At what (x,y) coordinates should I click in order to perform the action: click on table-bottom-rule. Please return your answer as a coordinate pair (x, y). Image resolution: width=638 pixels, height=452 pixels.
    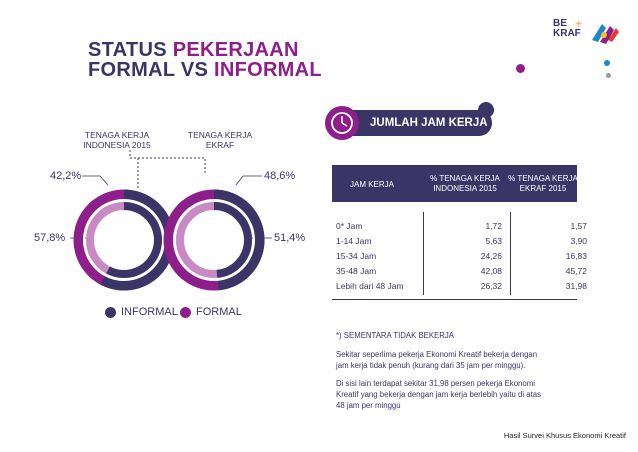
    Looking at the image, I should click on (454, 299).